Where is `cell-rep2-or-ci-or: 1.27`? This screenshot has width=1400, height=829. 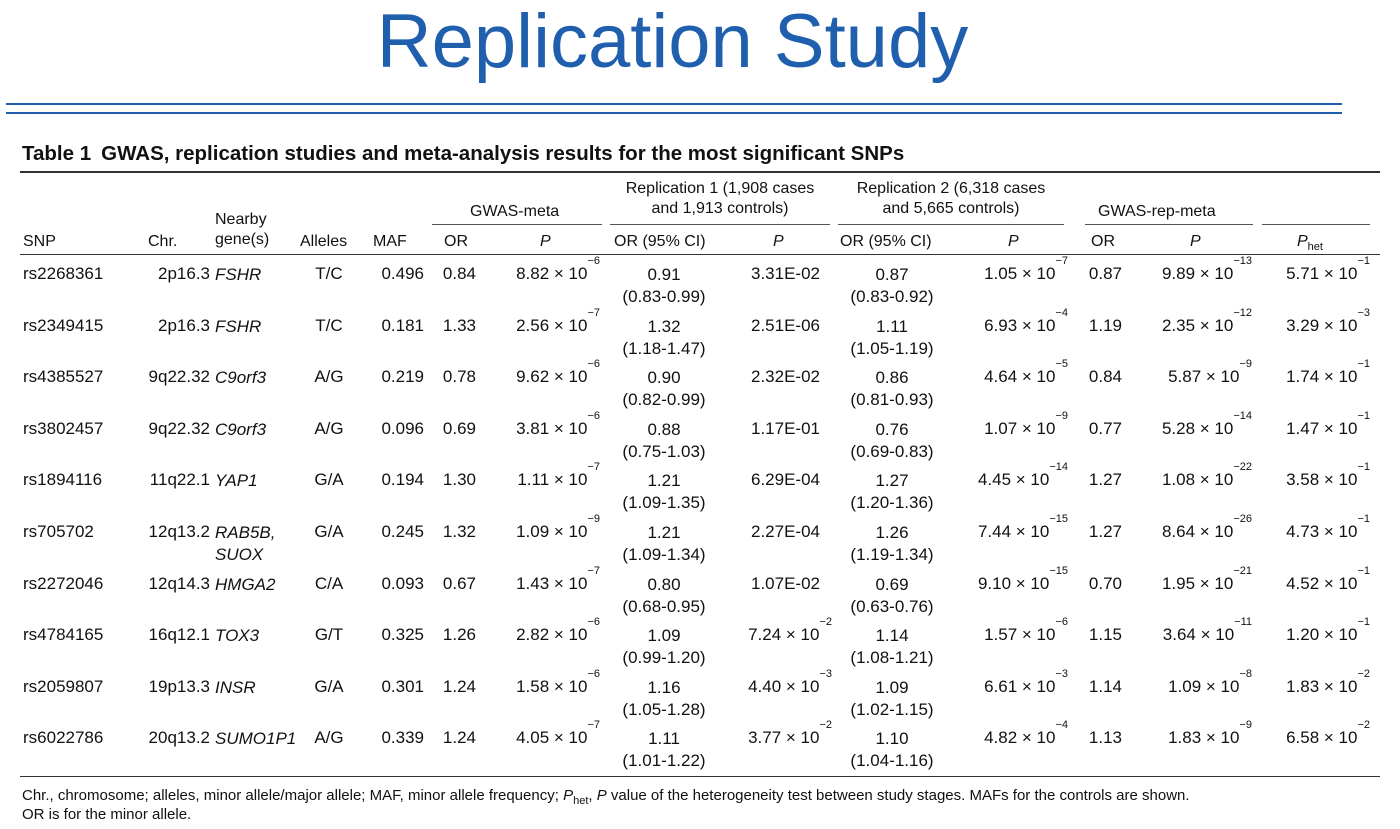
cell-rep2-or-ci-or: 1.27 is located at coordinates (892, 481).